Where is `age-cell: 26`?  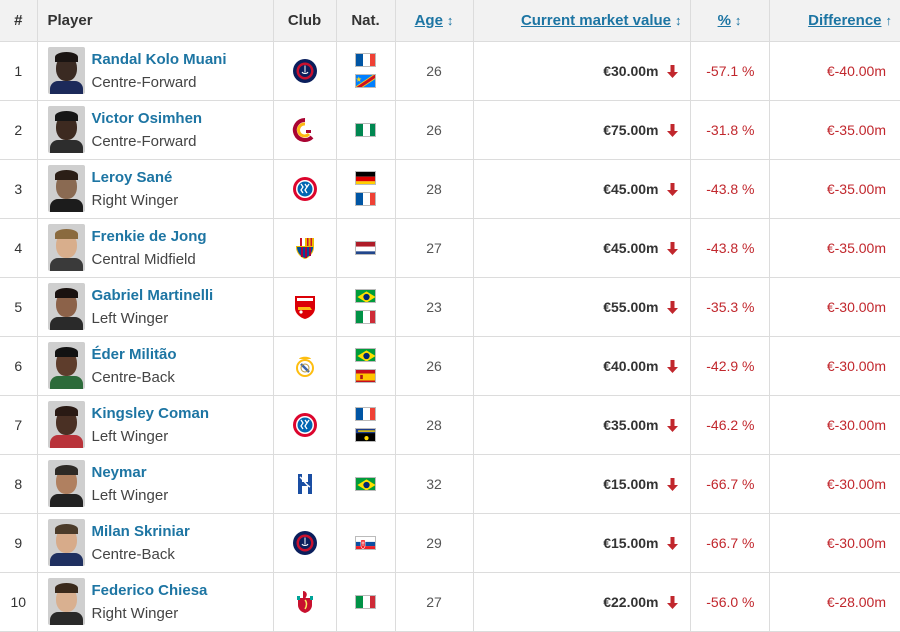
age-cell: 26 is located at coordinates (434, 130).